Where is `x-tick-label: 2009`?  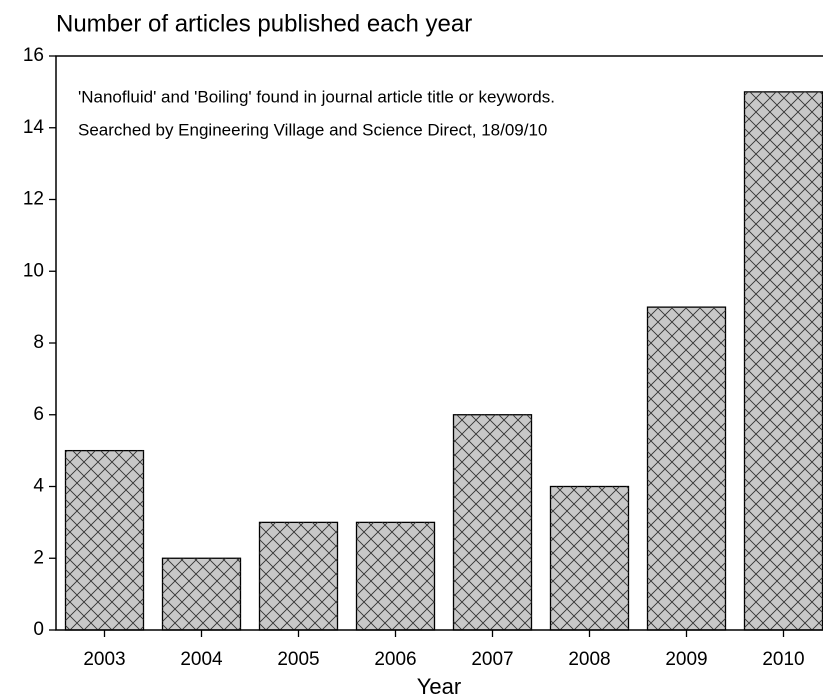 x-tick-label: 2009 is located at coordinates (686, 659).